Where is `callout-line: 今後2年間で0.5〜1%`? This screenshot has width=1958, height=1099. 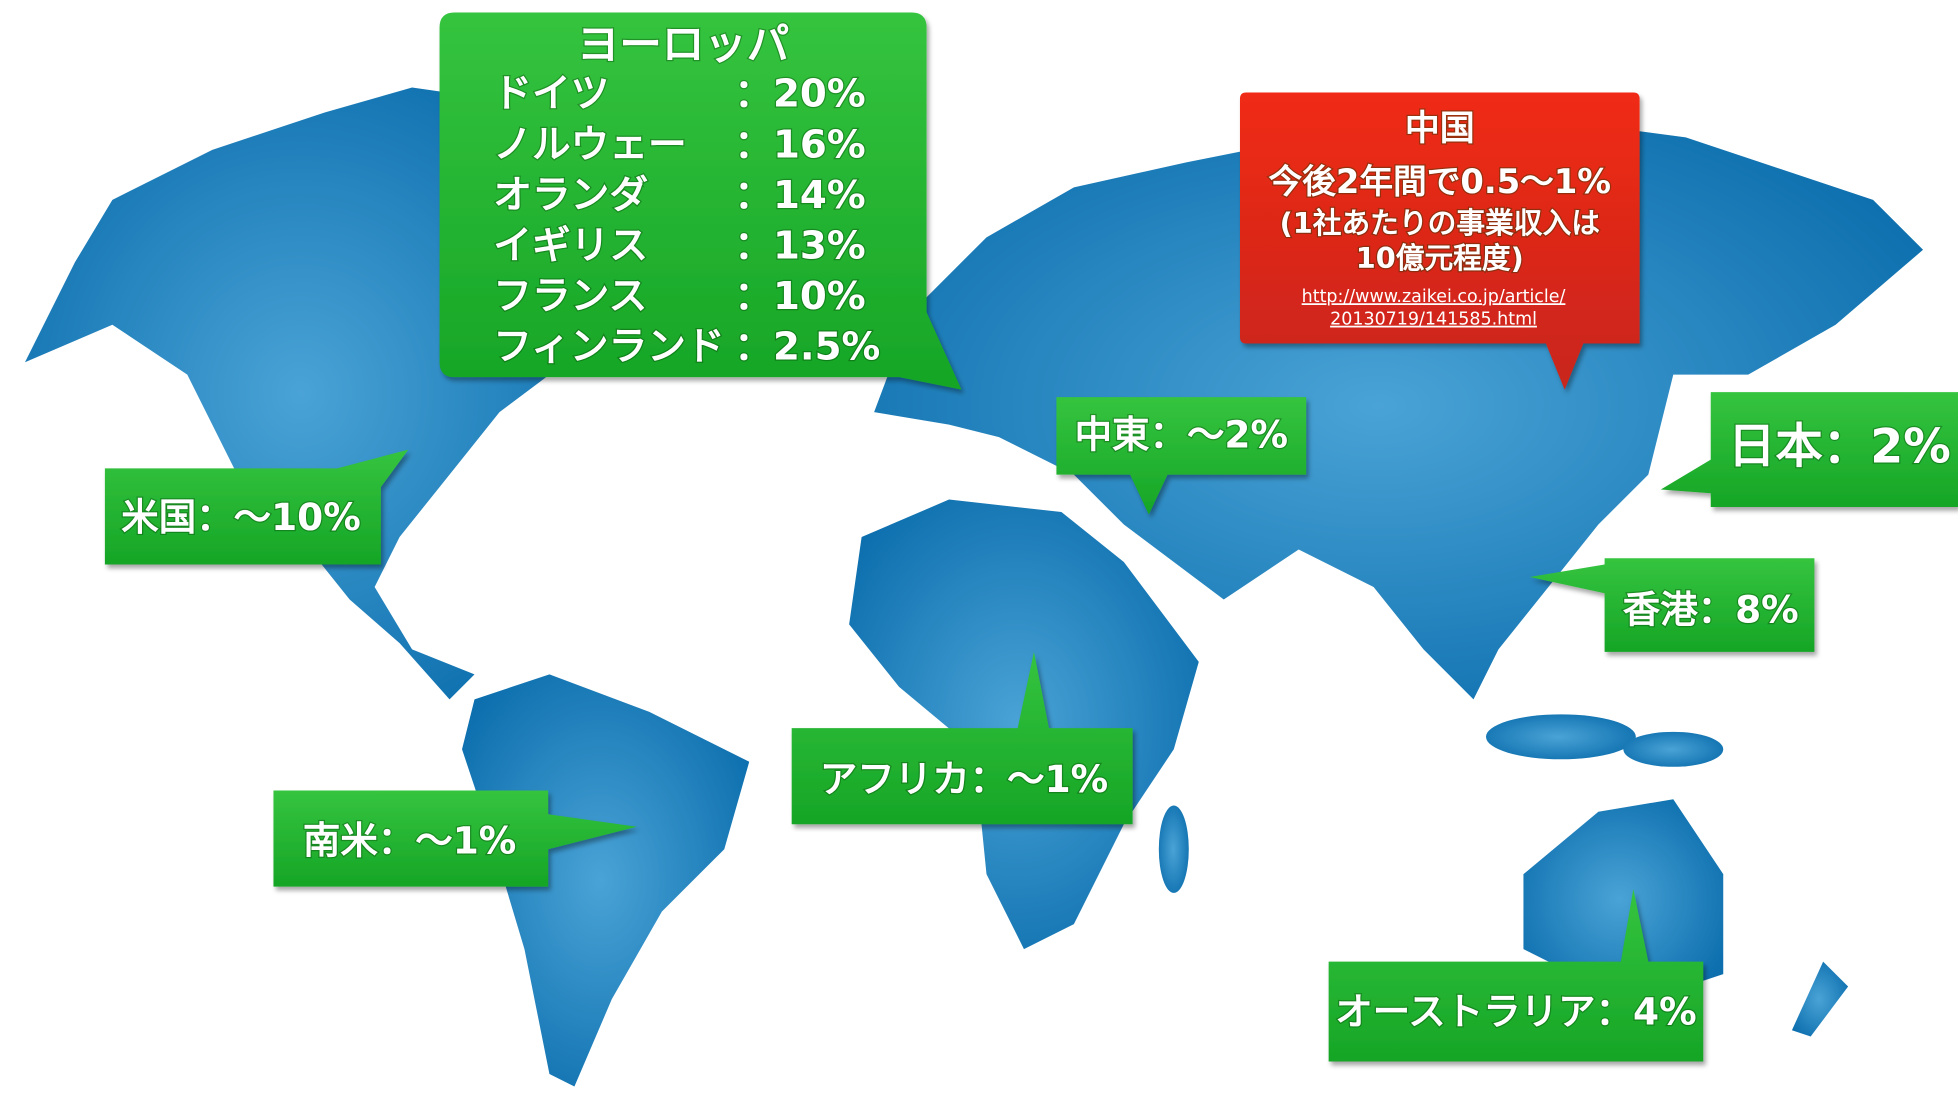
callout-line: 今後2年間で0.5〜1% is located at coordinates (1439, 181).